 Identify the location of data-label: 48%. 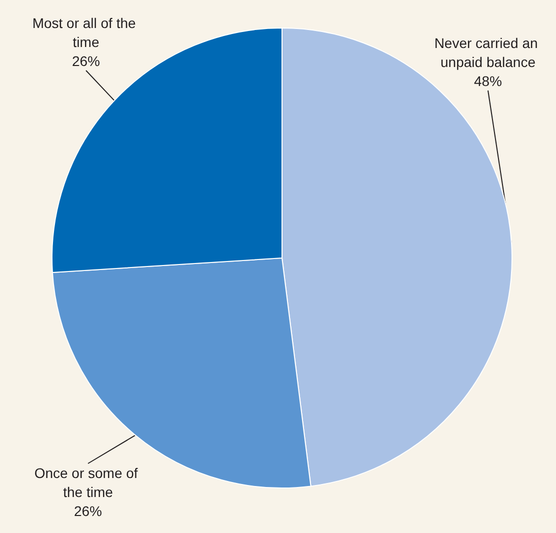
(488, 81).